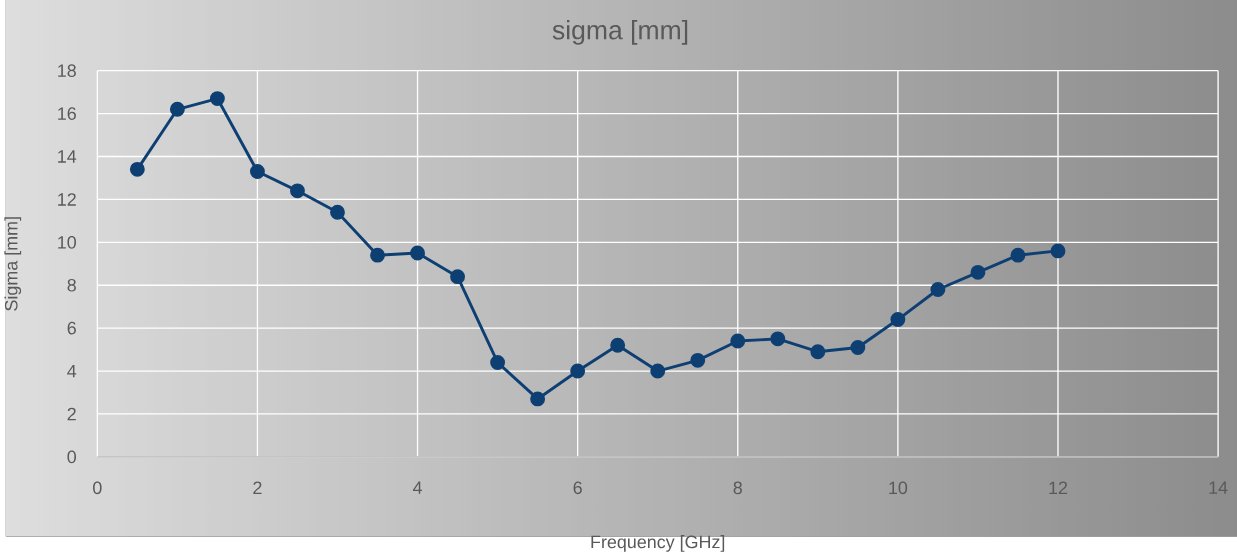  Describe the element at coordinates (97, 488) in the screenshot. I see `x-tick-label: 0` at that location.